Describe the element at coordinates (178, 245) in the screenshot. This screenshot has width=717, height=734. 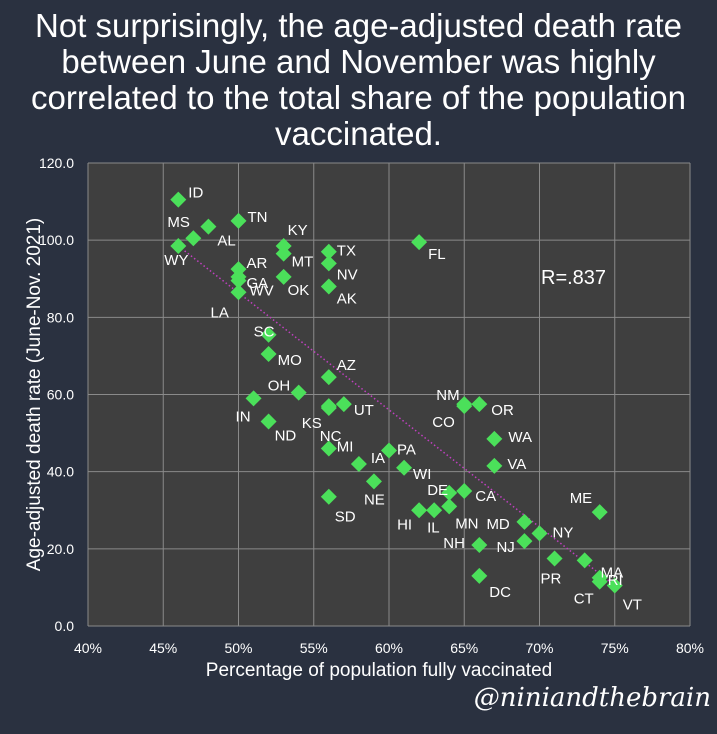
I see `data-point-wy` at that location.